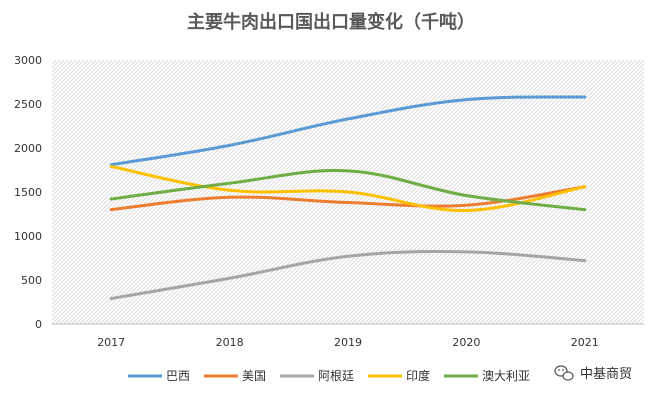 This screenshot has height=402, width=662. I want to click on y-tick-label: 0, so click(38, 324).